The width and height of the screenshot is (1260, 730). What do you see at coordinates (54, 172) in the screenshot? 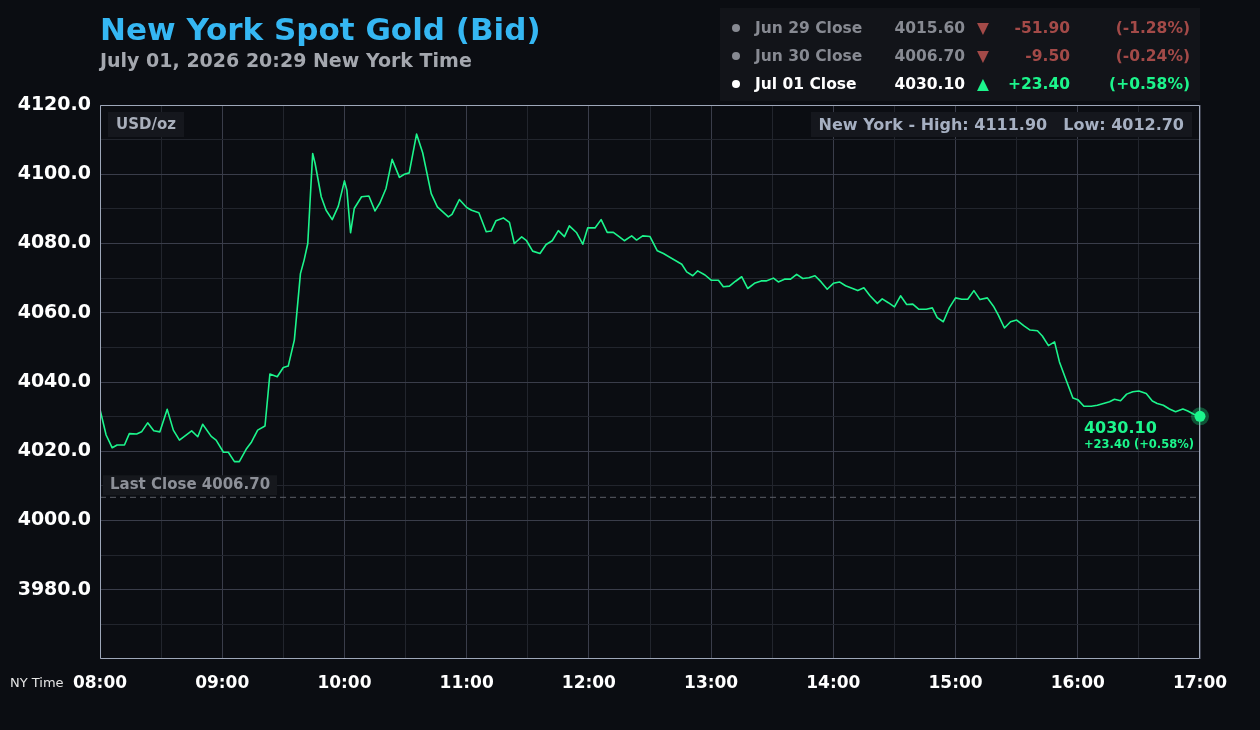
I see `y-tick-label: 4100.0` at bounding box center [54, 172].